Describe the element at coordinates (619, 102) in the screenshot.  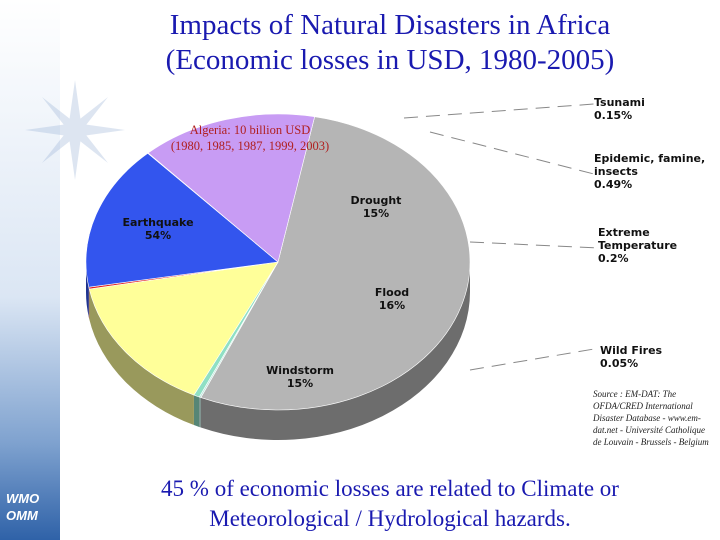
I see `slice-label-tsunami: Tsunami` at that location.